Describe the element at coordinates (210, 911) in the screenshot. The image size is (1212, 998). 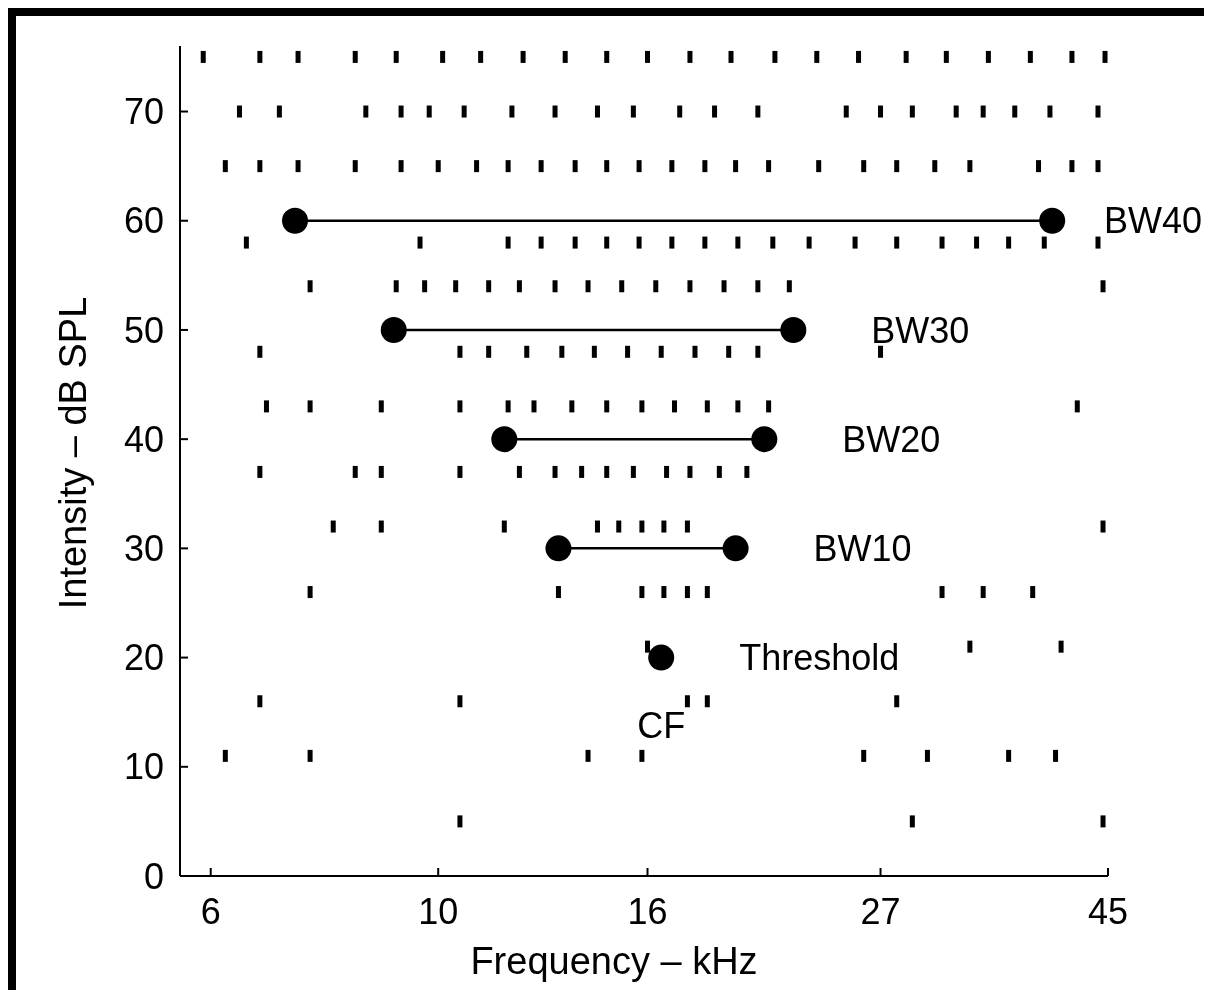
I see `x-tick-label: 6` at that location.